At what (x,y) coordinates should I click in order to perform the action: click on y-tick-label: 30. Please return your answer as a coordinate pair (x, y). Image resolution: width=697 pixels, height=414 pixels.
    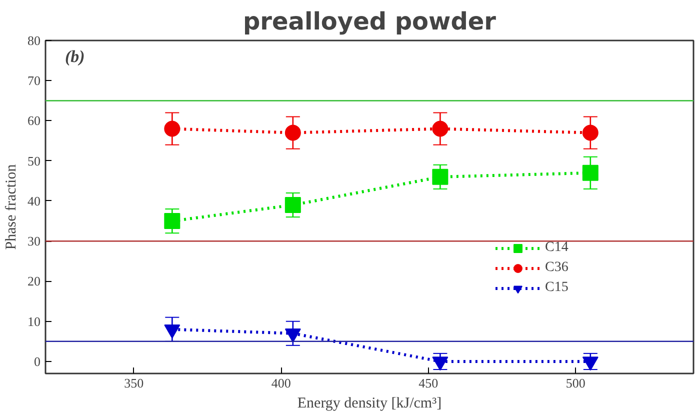
    Looking at the image, I should click on (34, 241).